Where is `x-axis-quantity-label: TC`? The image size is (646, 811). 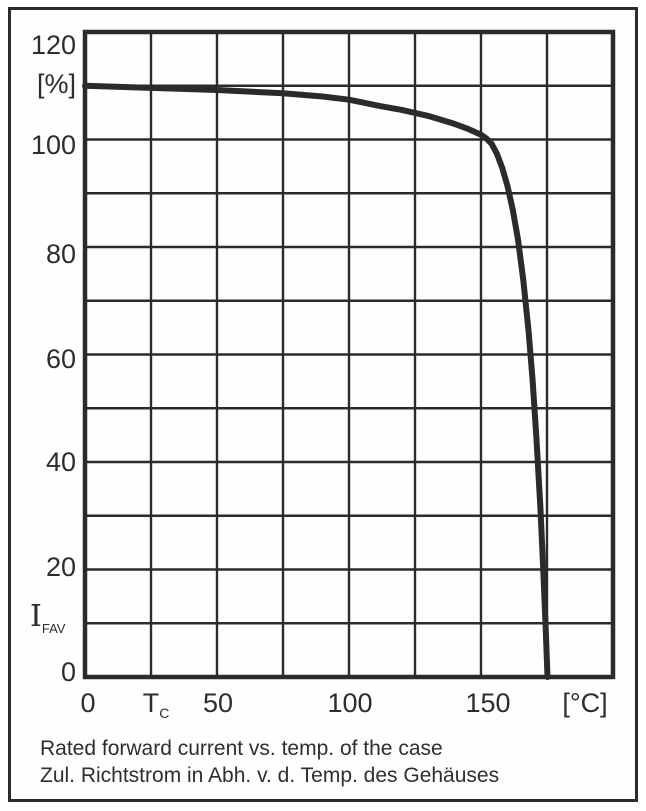
x-axis-quantity-label: TC is located at coordinates (156, 704).